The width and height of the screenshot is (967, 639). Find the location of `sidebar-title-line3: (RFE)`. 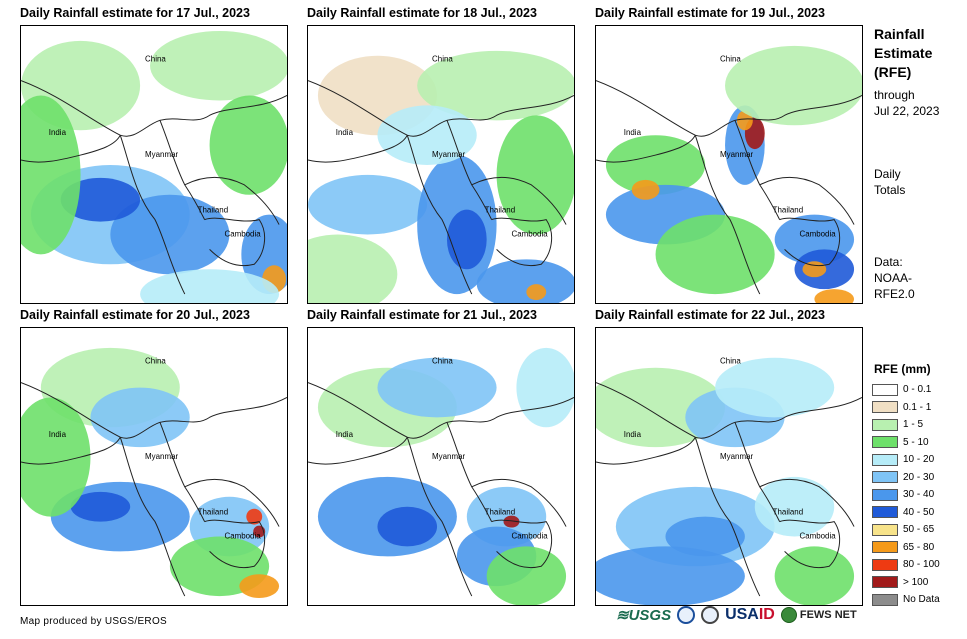

sidebar-title-line3: (RFE) is located at coordinates (893, 72).